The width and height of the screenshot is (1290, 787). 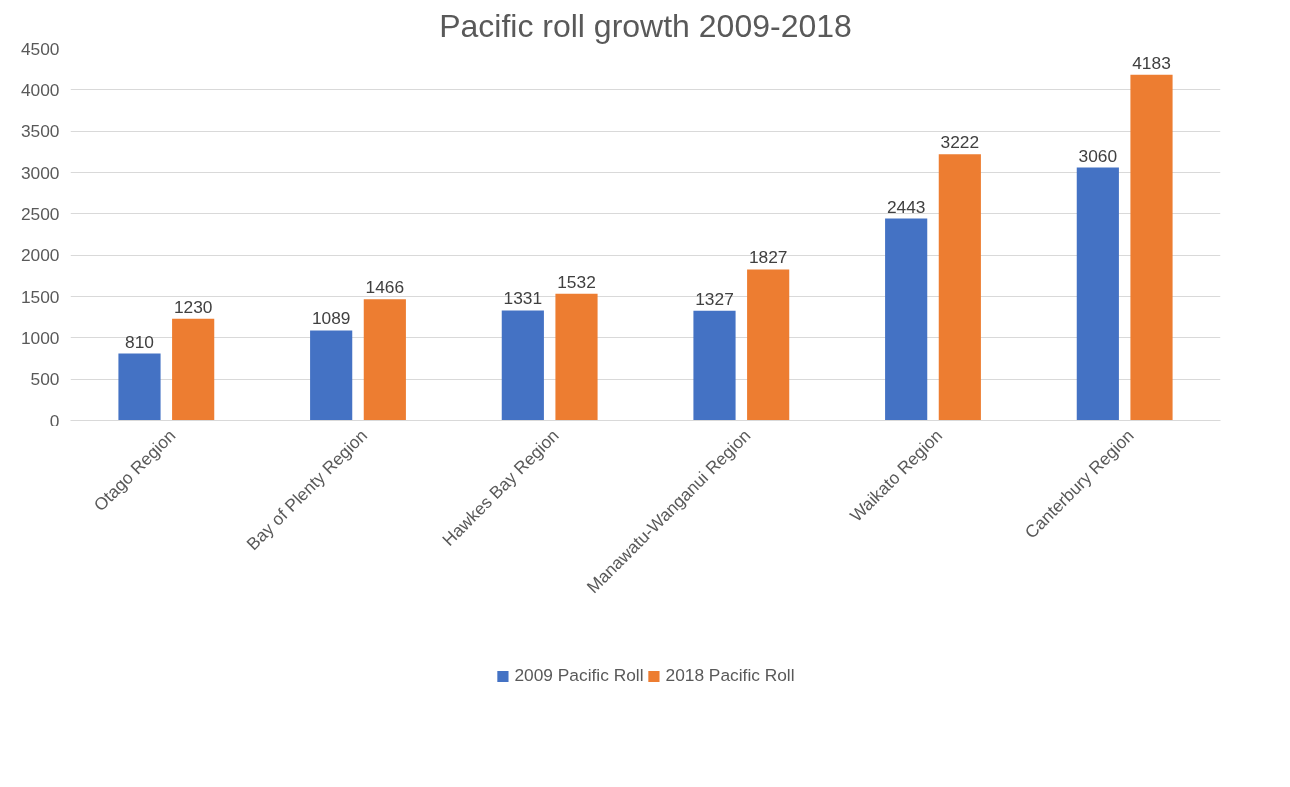 I want to click on y-tick-label: 2000, so click(x=40, y=255).